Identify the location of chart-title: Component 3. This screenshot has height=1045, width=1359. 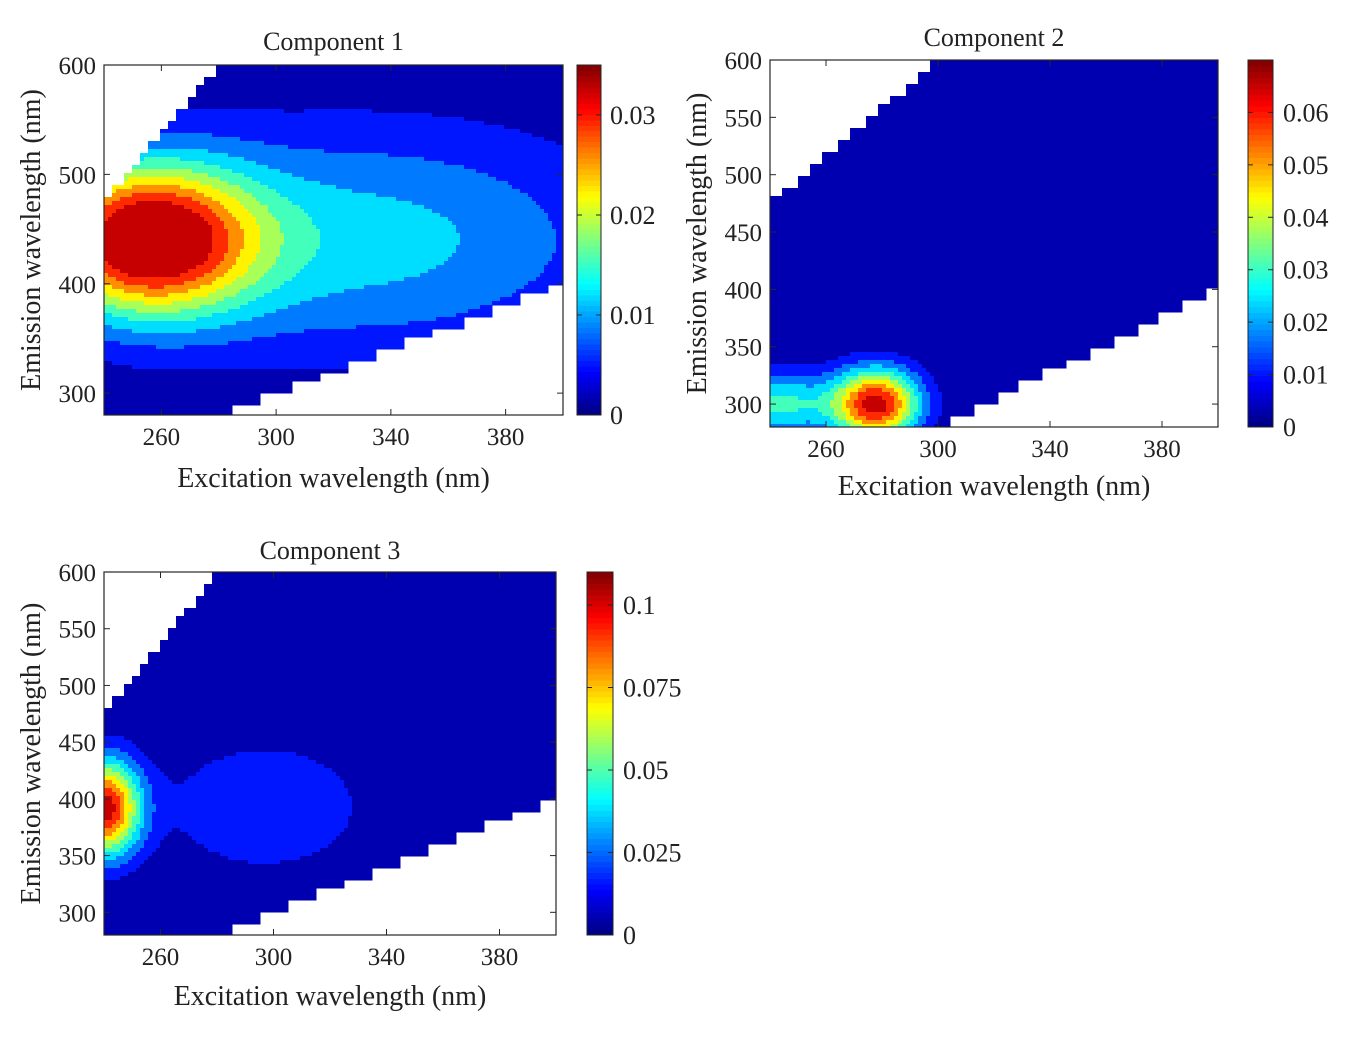
(330, 550).